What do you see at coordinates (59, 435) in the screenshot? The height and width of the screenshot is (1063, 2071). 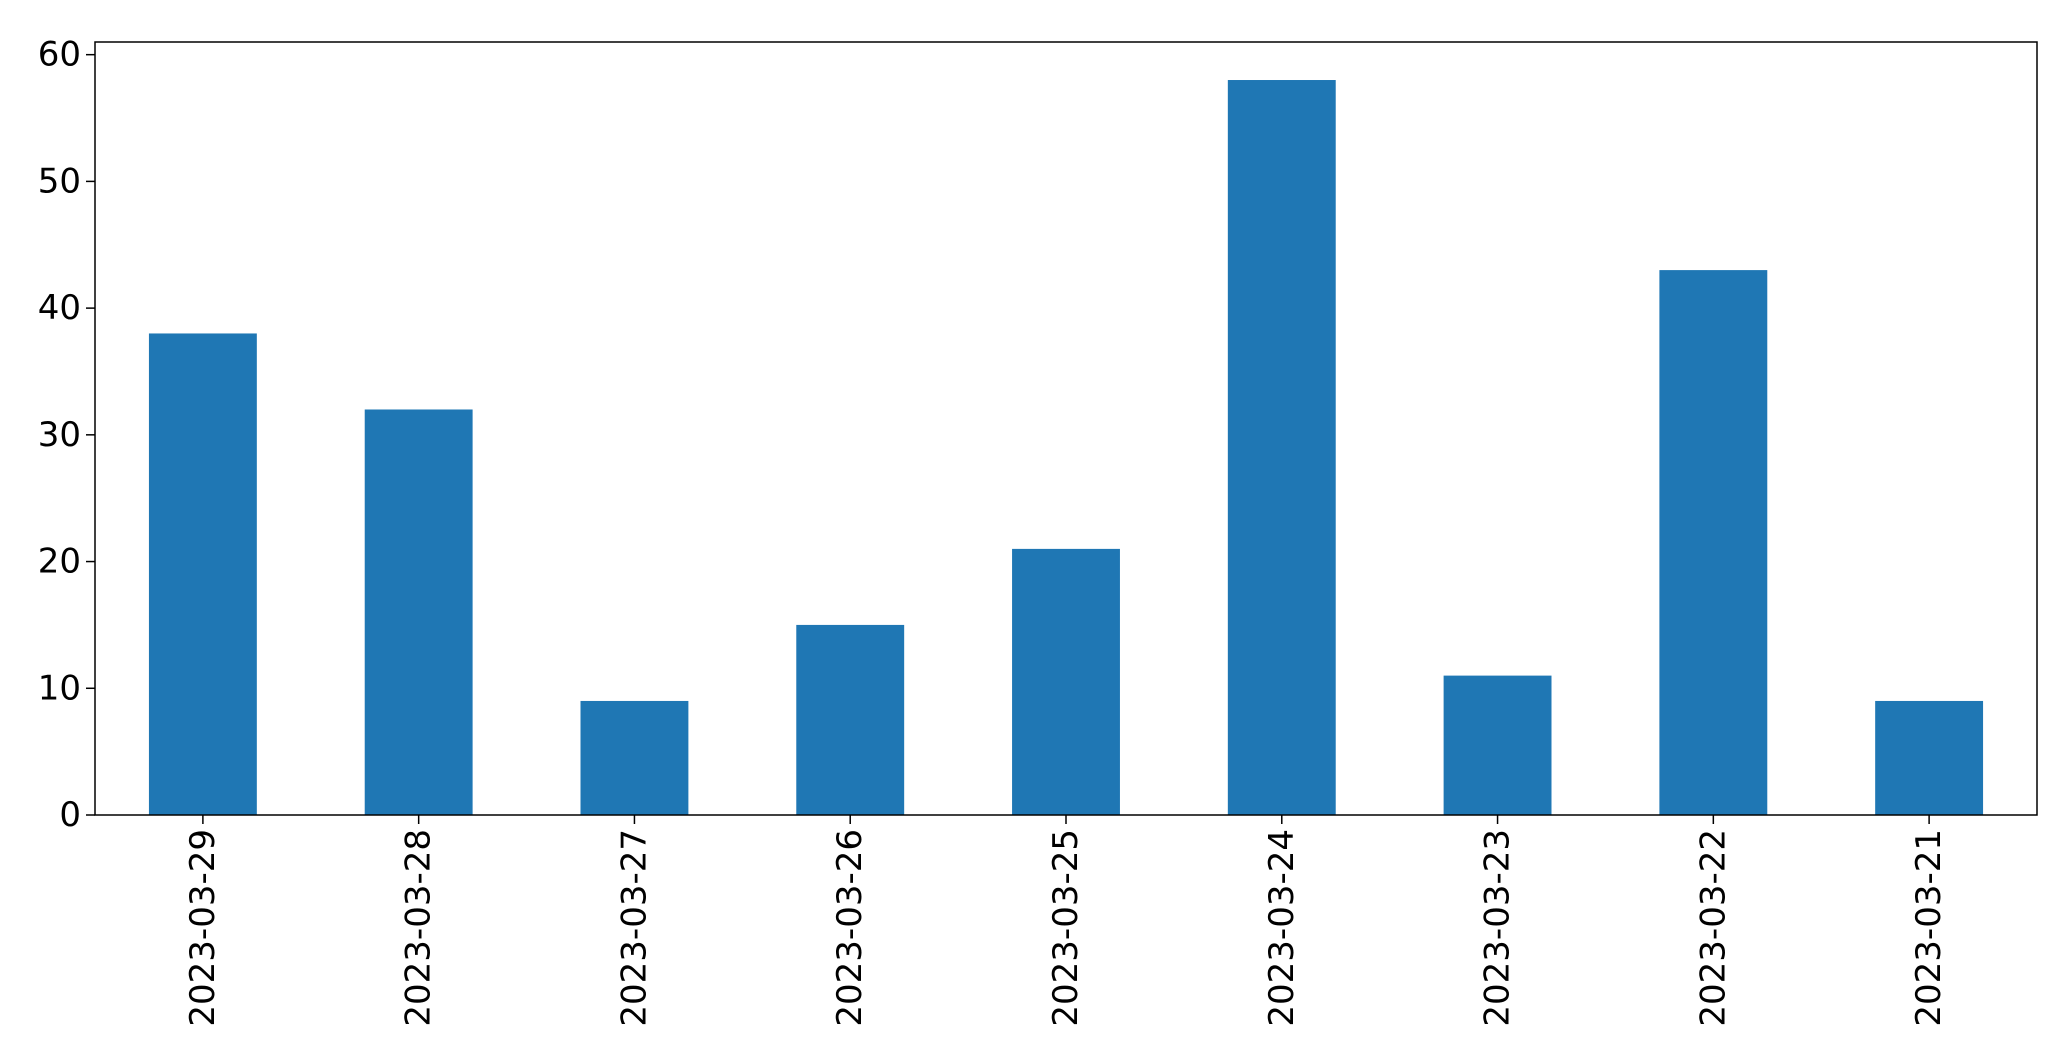 I see `y-tick-label: 30` at bounding box center [59, 435].